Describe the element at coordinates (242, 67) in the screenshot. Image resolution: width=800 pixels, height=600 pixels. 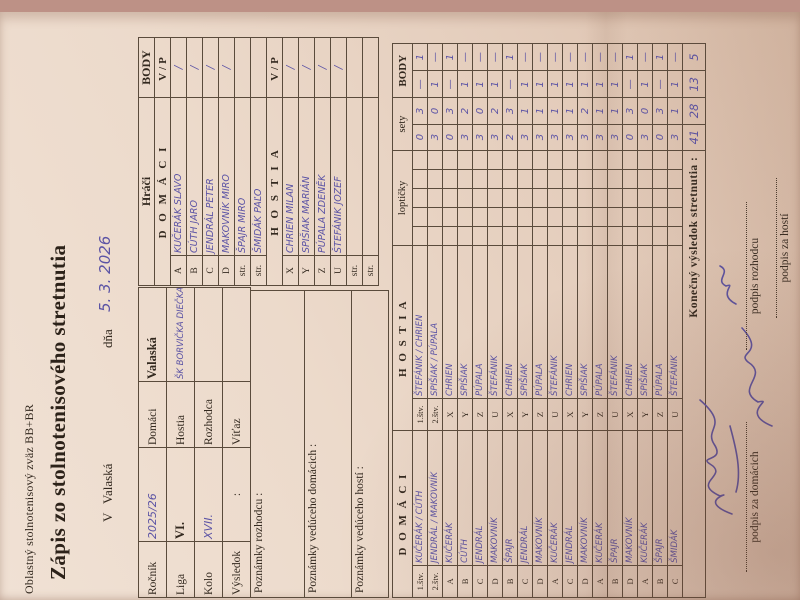
I see `home-player-vp` at that location.